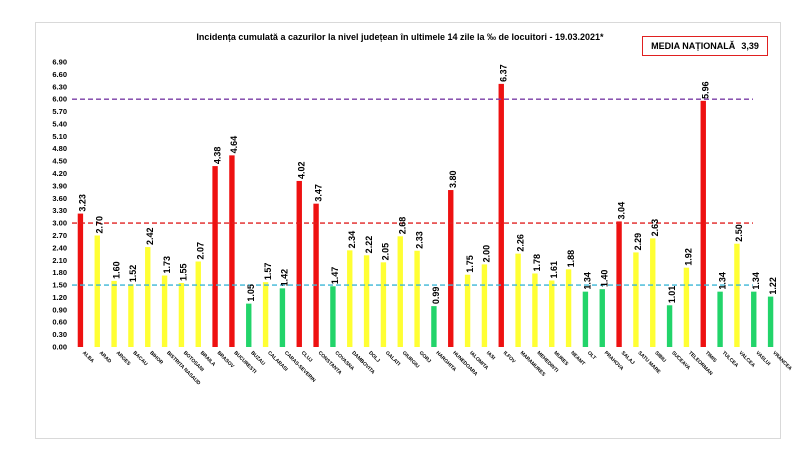 Image resolution: width=800 pixels, height=464 pixels. Describe the element at coordinates (123, 358) in the screenshot. I see `category-label: ARGES` at that location.